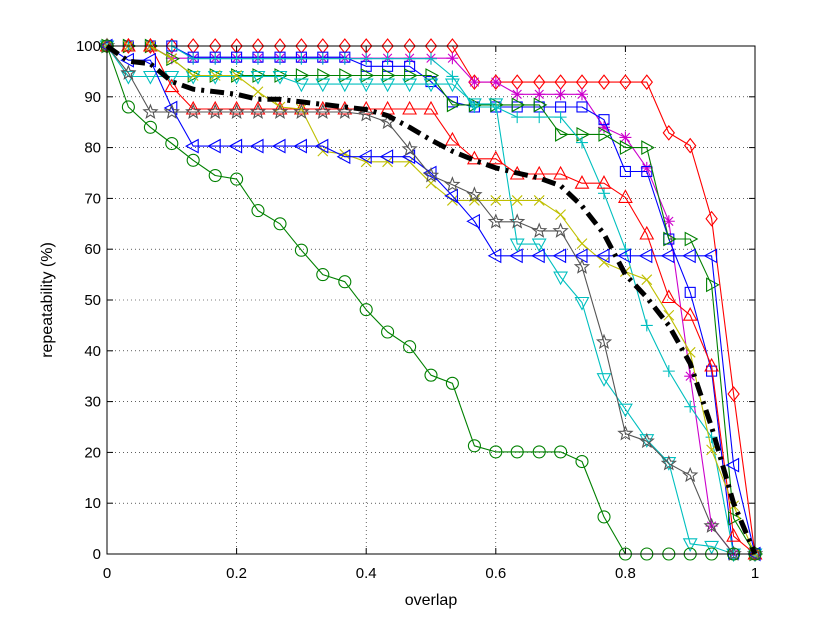 This screenshot has height=625, width=830. I want to click on y-tick-label: 80, so click(92, 148).